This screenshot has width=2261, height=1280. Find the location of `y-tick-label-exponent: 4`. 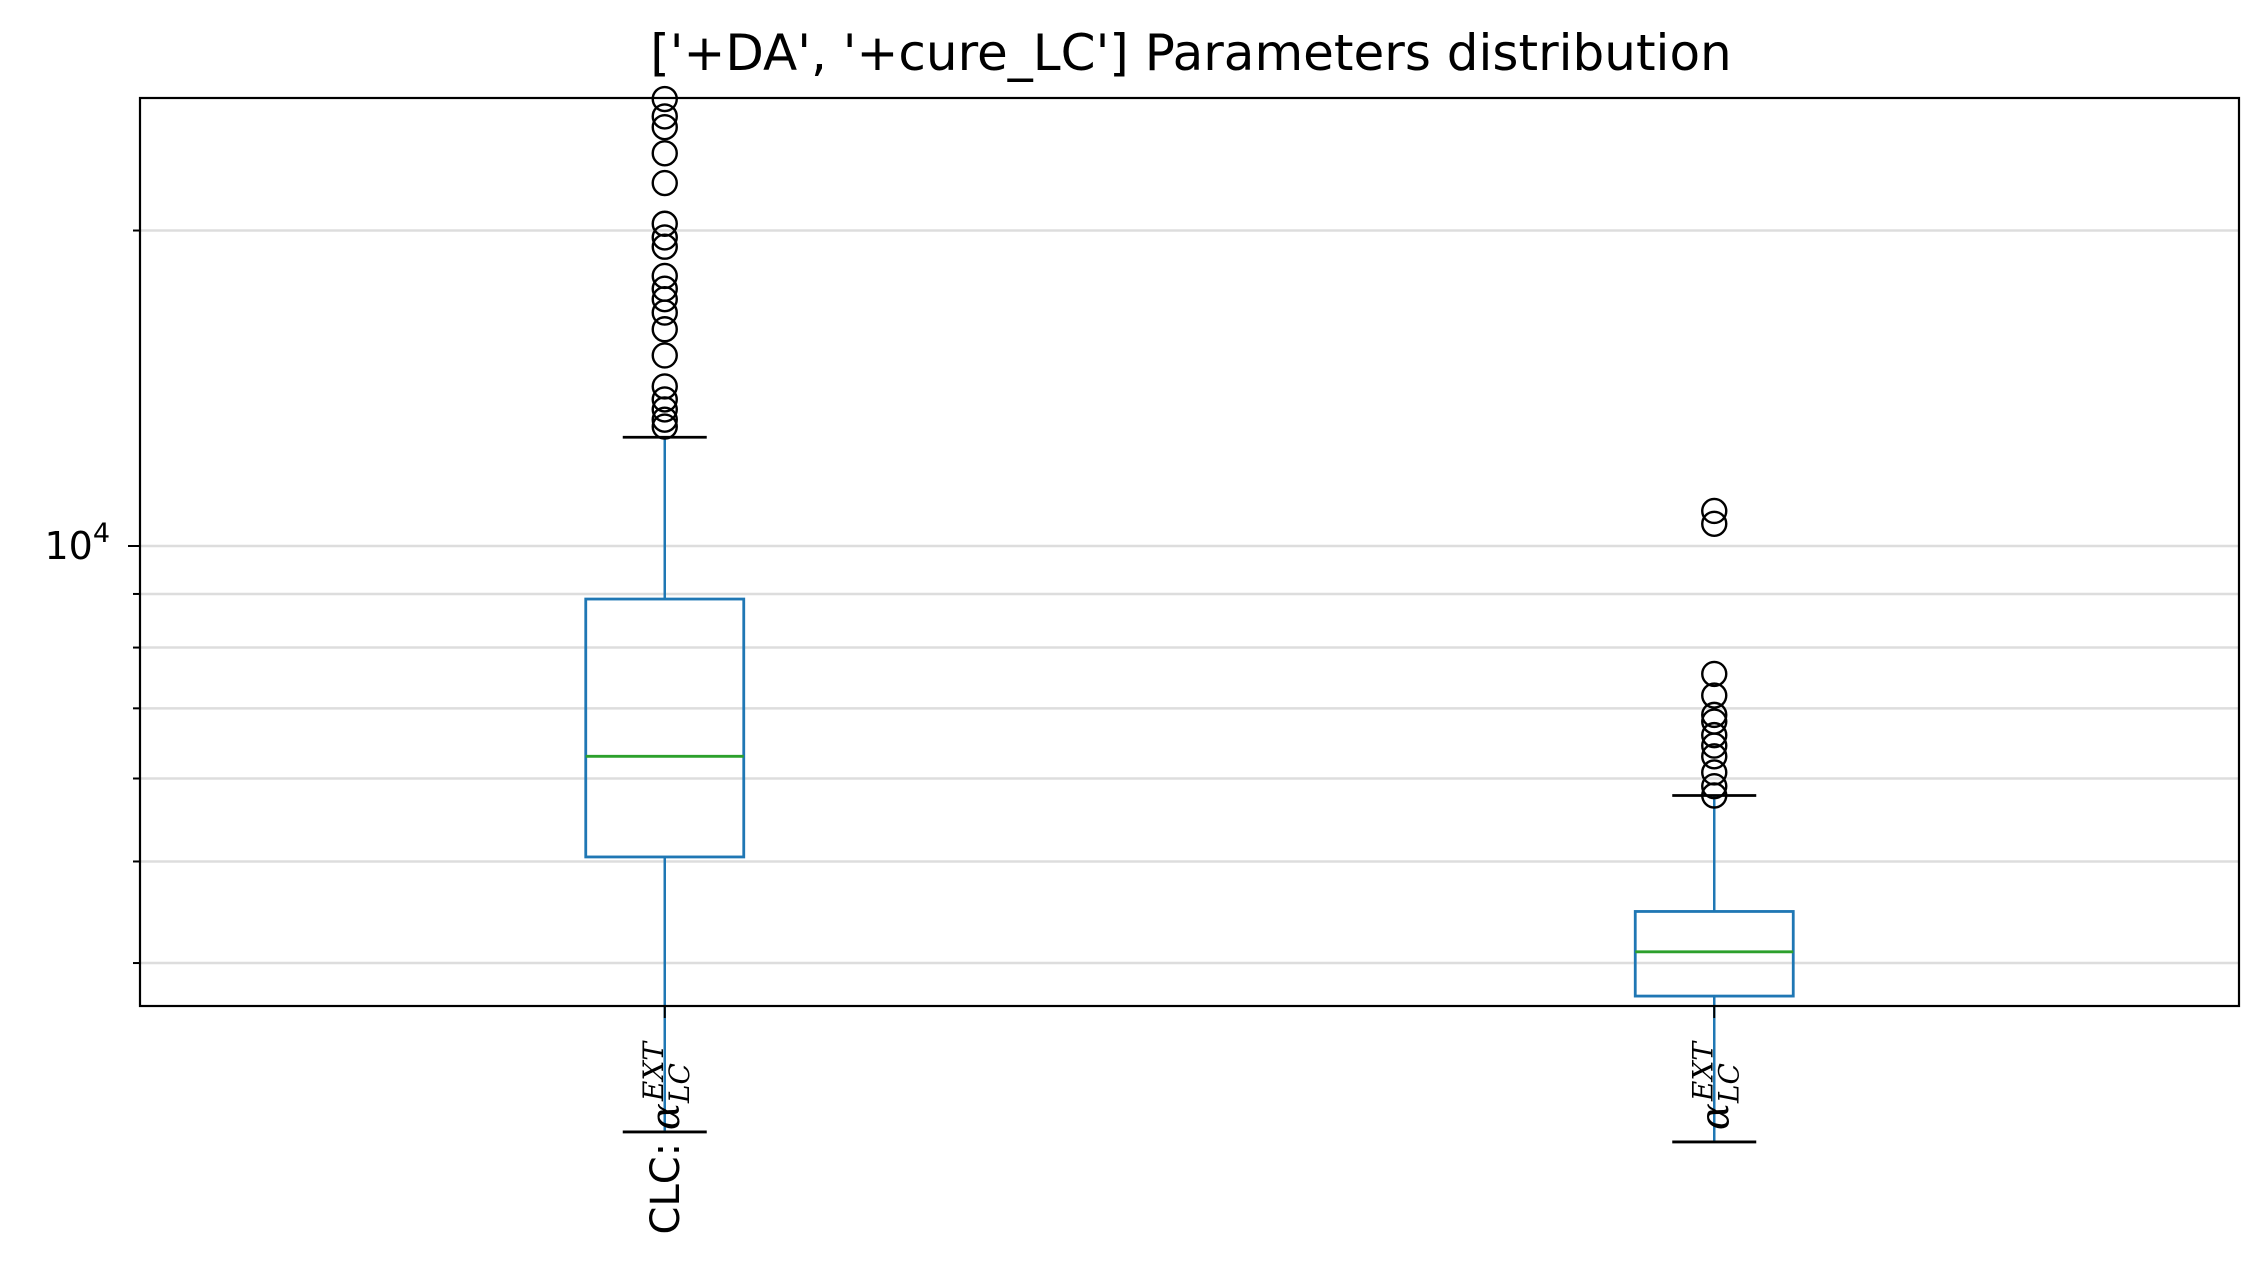

y-tick-label-exponent: 4 is located at coordinates (101, 533).